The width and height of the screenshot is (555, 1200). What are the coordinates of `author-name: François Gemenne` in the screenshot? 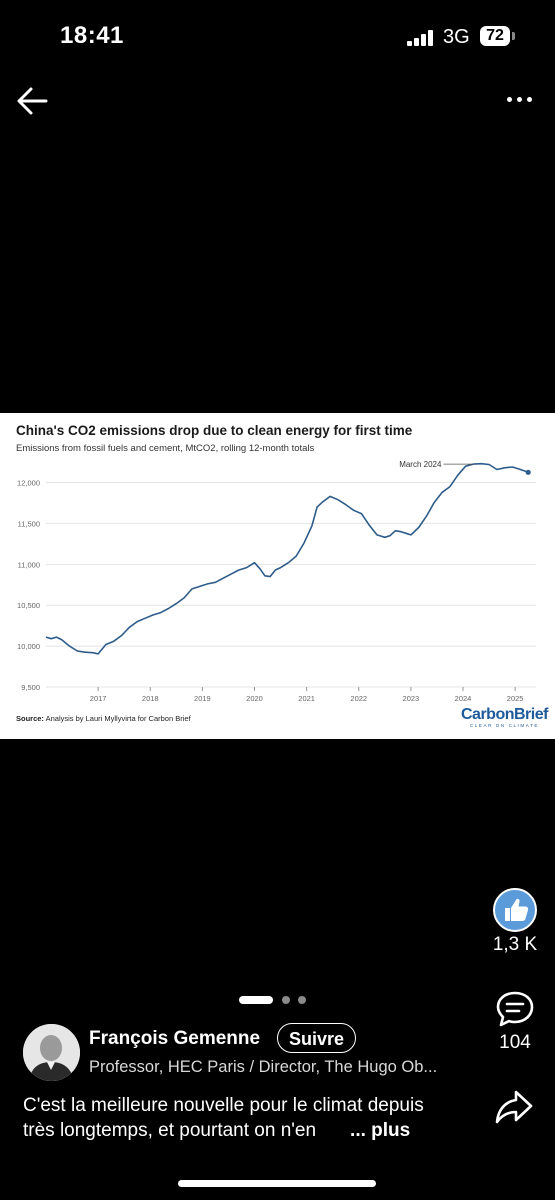 It's located at (175, 1038).